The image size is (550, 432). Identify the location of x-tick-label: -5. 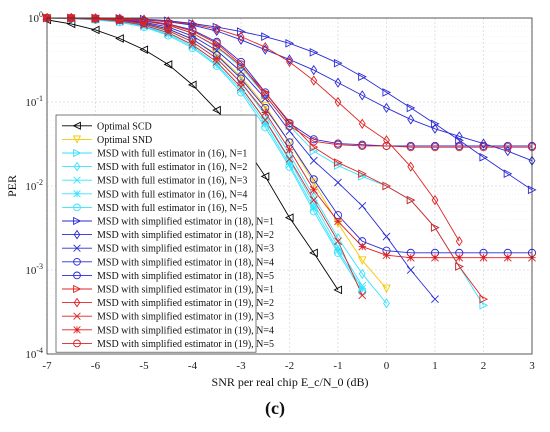
(144, 366).